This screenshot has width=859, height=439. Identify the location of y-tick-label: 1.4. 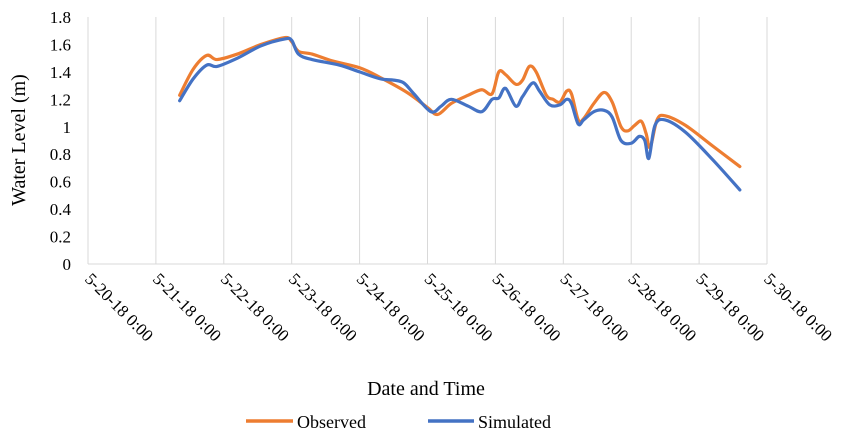
(61, 72).